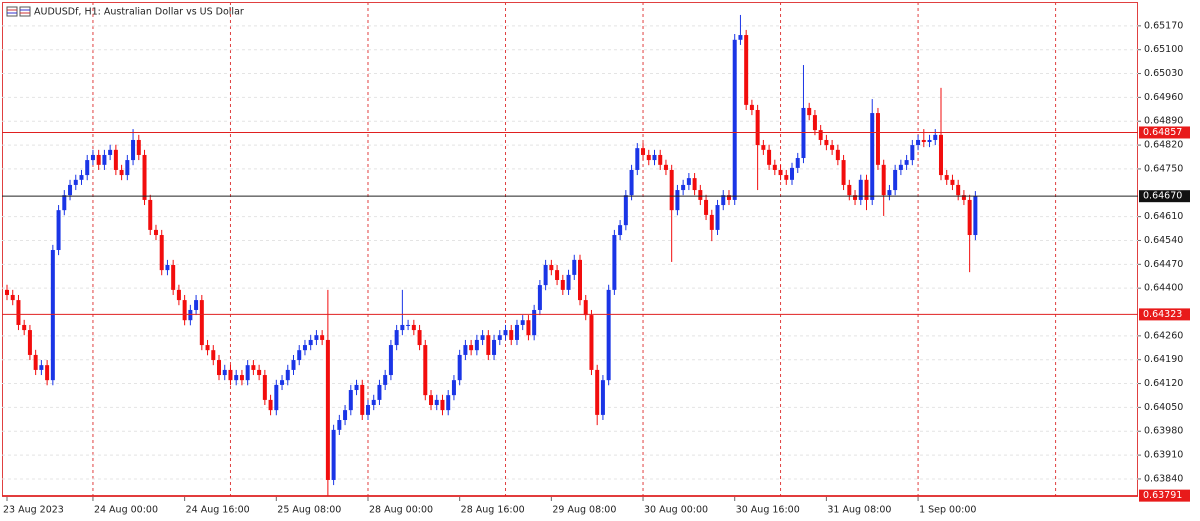 This screenshot has width=1200, height=521. Describe the element at coordinates (1163, 216) in the screenshot. I see `y-tick-label: 0.64610` at that location.